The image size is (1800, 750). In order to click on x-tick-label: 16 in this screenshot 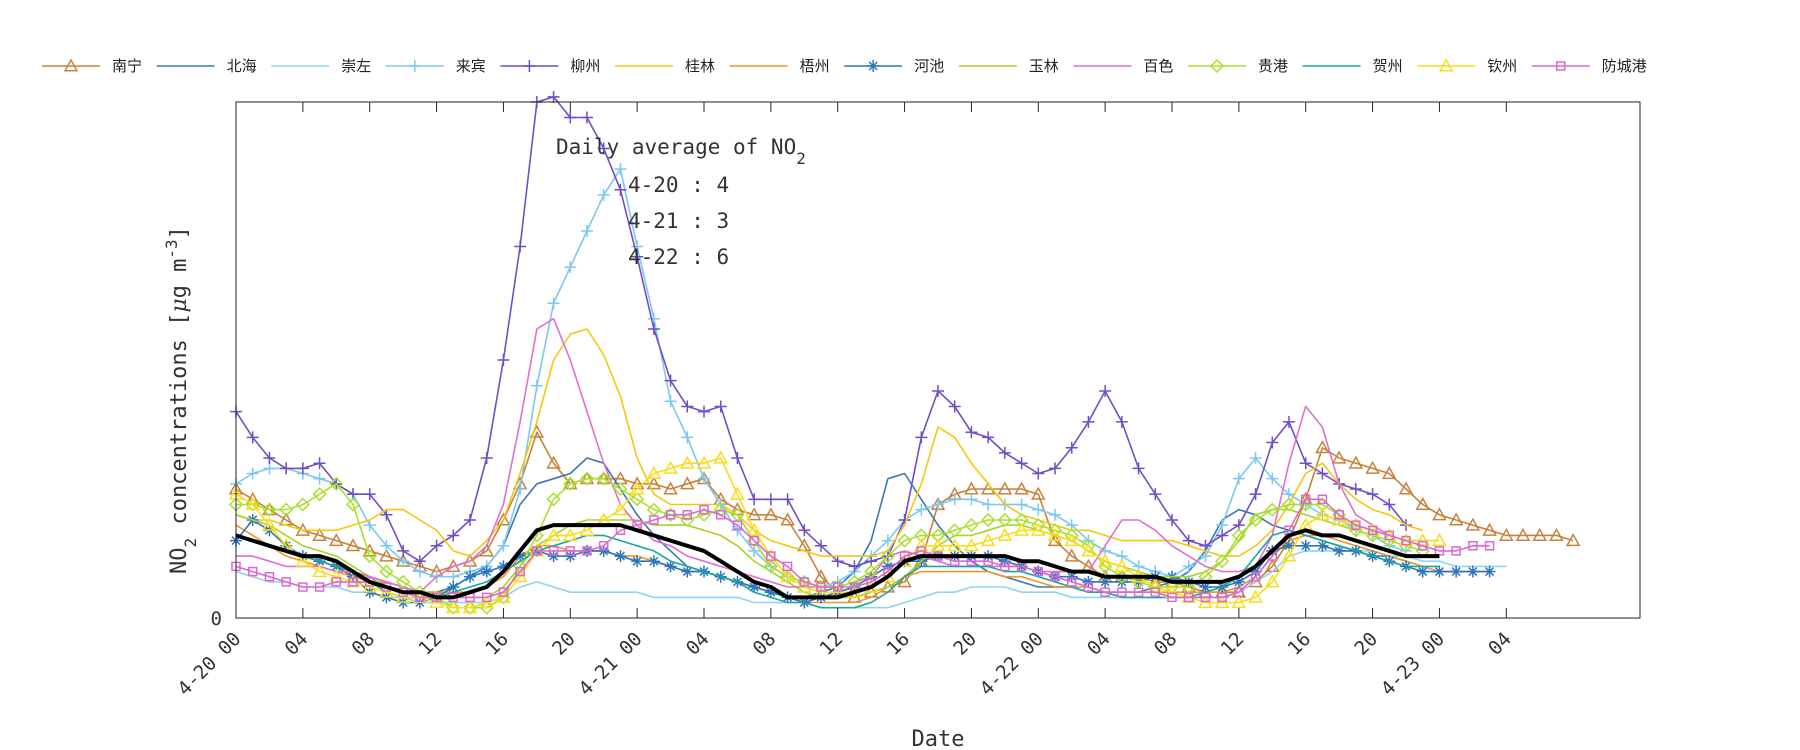, I will do `click(1300, 644)`.